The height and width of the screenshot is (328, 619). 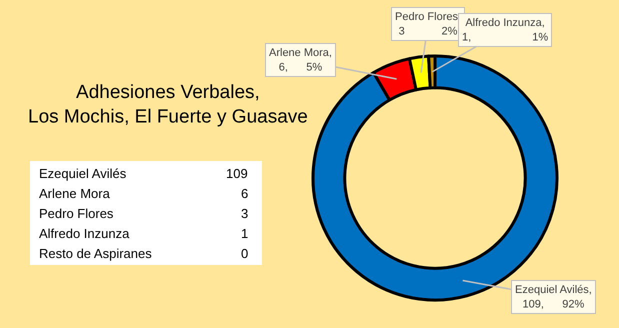 I want to click on data-label: 0, so click(x=244, y=253).